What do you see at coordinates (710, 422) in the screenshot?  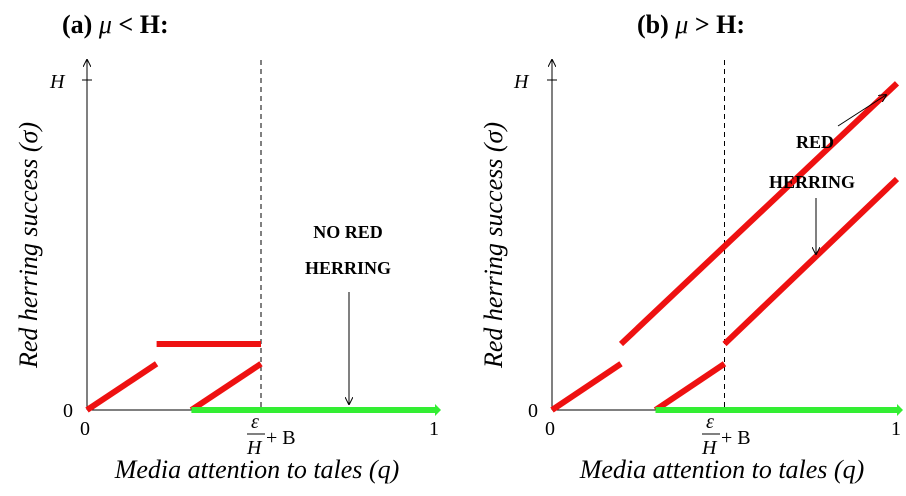 I see `panel-b-threshold-numerator: ε` at bounding box center [710, 422].